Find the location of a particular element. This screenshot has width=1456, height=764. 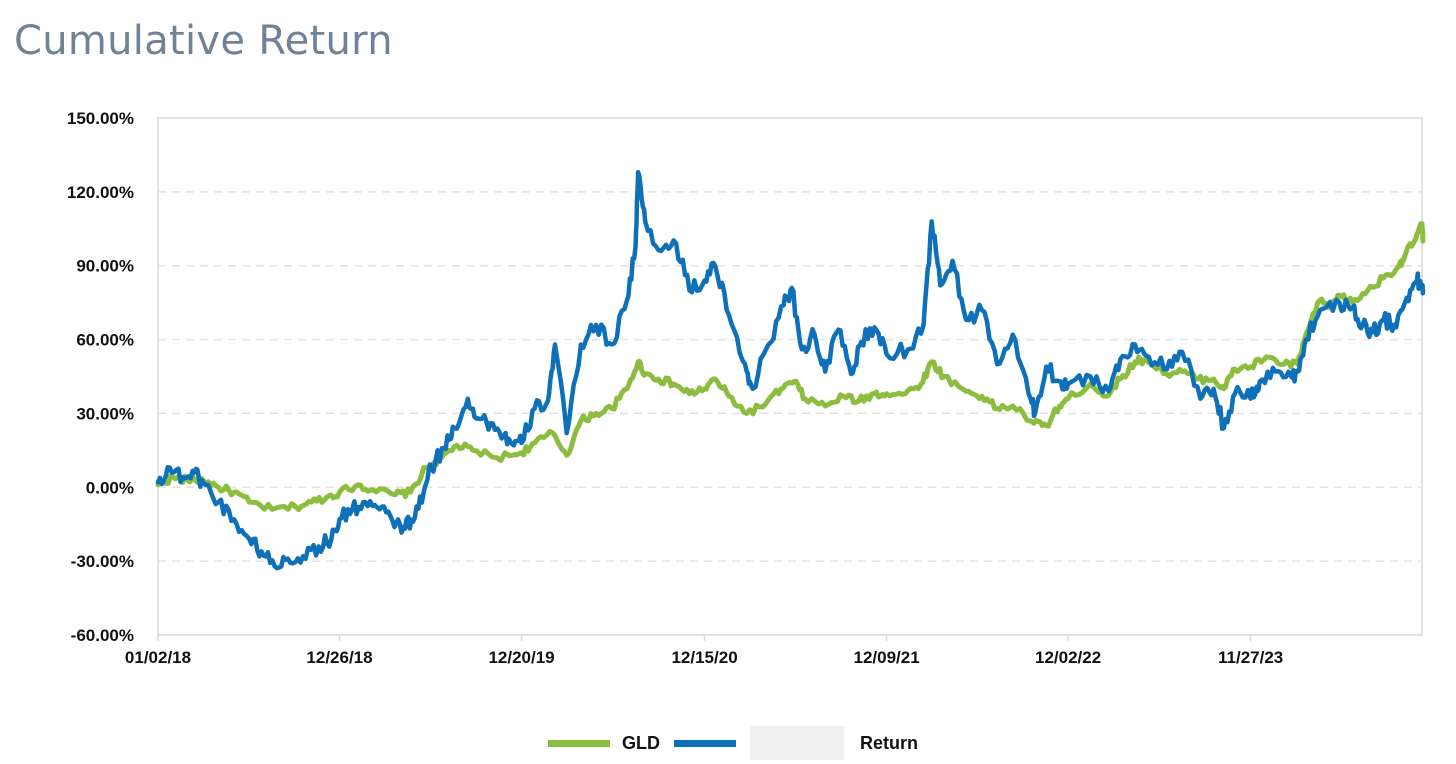

y-tick-label: 150.00% is located at coordinates (100, 118).